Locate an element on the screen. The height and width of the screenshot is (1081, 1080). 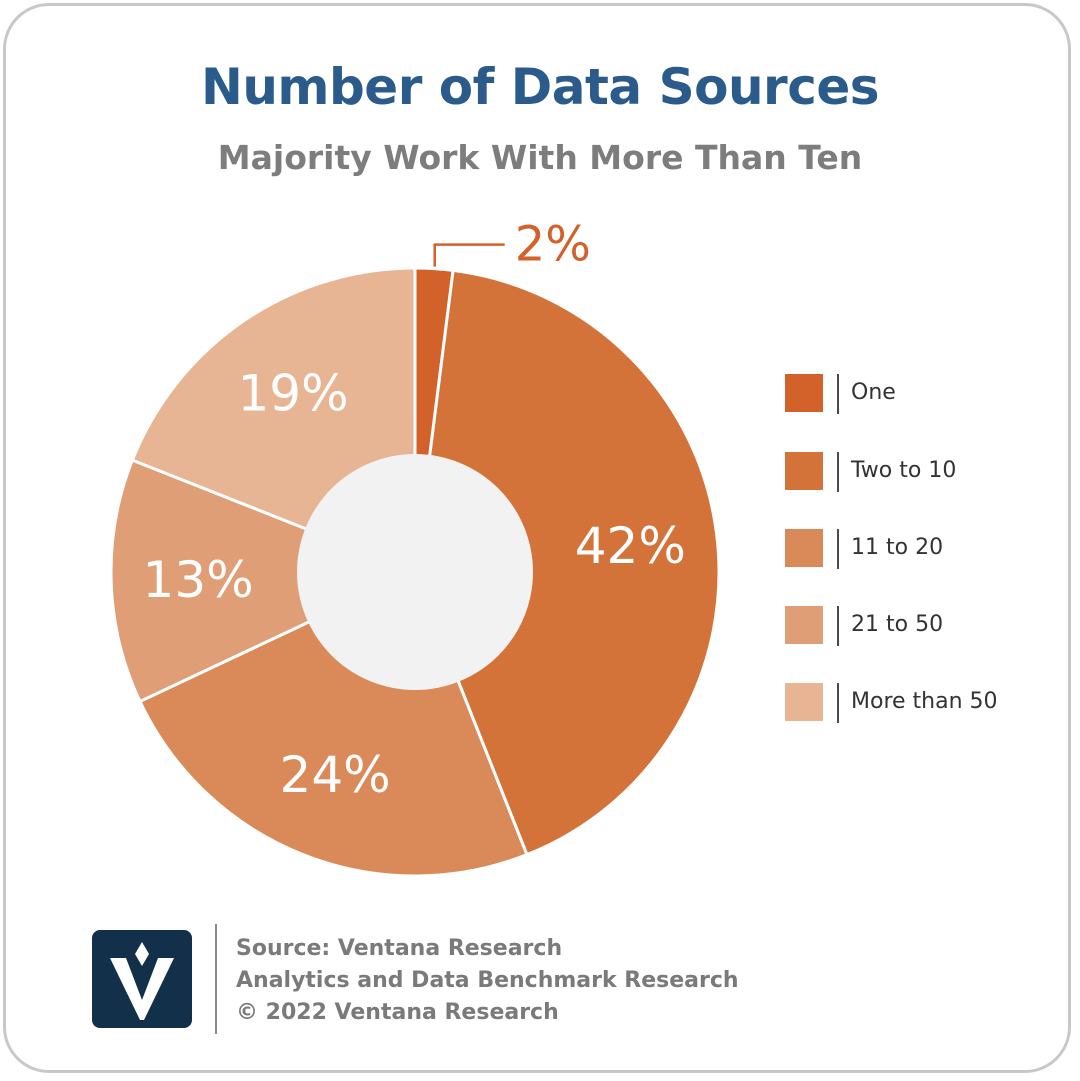
legend-item-21-to-50: 21 to 50 is located at coordinates (915, 626).